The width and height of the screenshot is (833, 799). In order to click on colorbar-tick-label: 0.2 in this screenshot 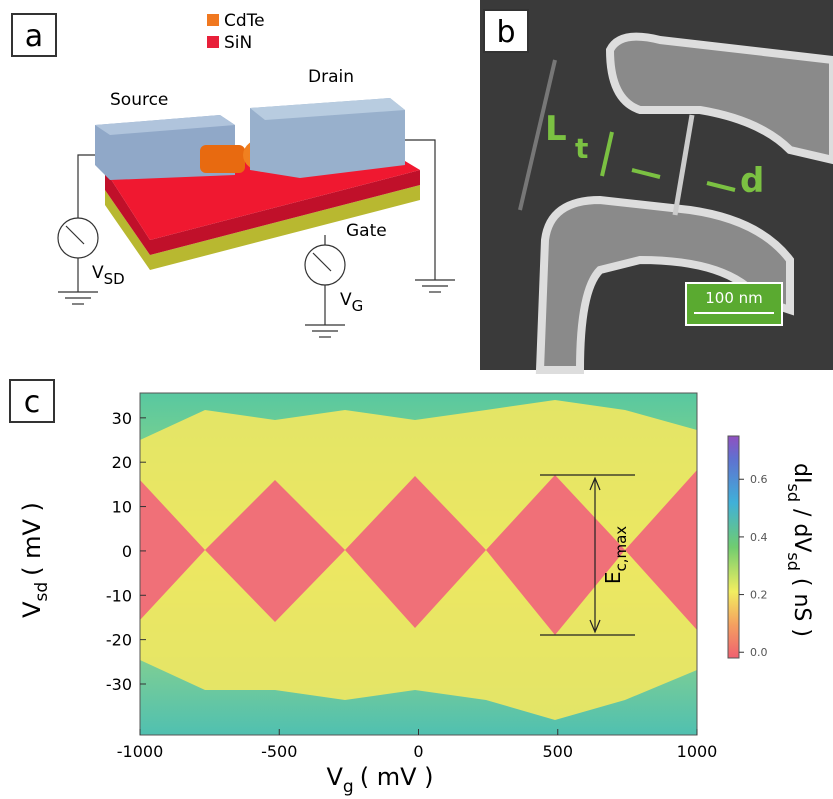, I will do `click(759, 595)`.